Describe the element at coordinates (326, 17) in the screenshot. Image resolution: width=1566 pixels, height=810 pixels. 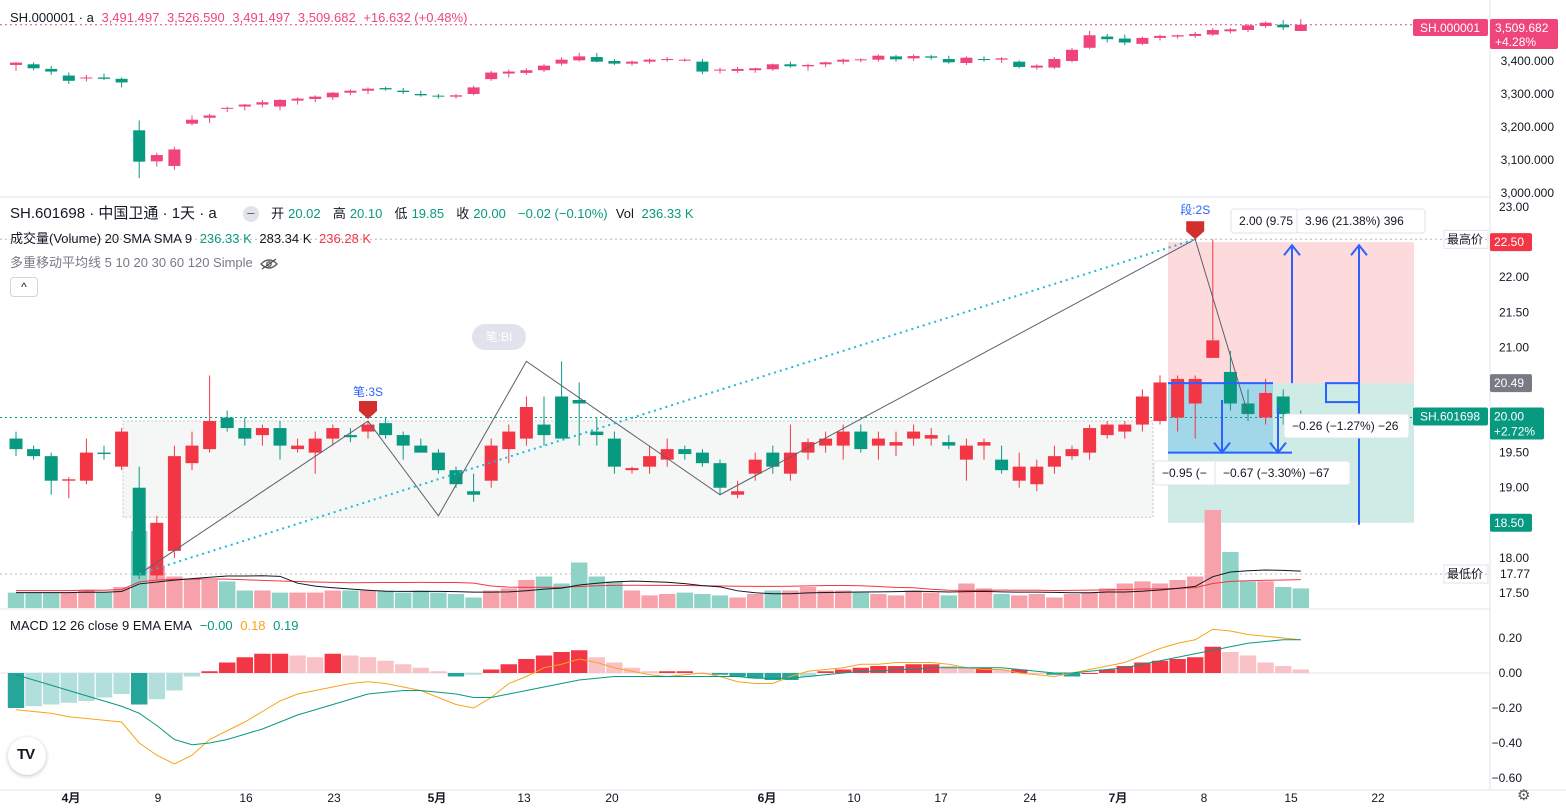
I see `index-close: 3,509.682` at that location.